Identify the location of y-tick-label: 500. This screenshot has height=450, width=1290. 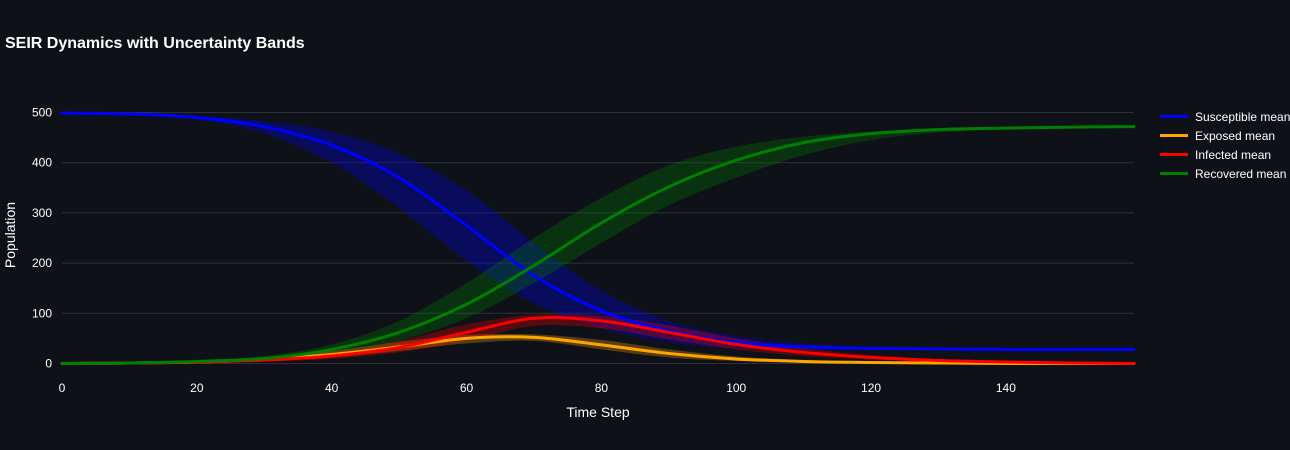
(42, 113).